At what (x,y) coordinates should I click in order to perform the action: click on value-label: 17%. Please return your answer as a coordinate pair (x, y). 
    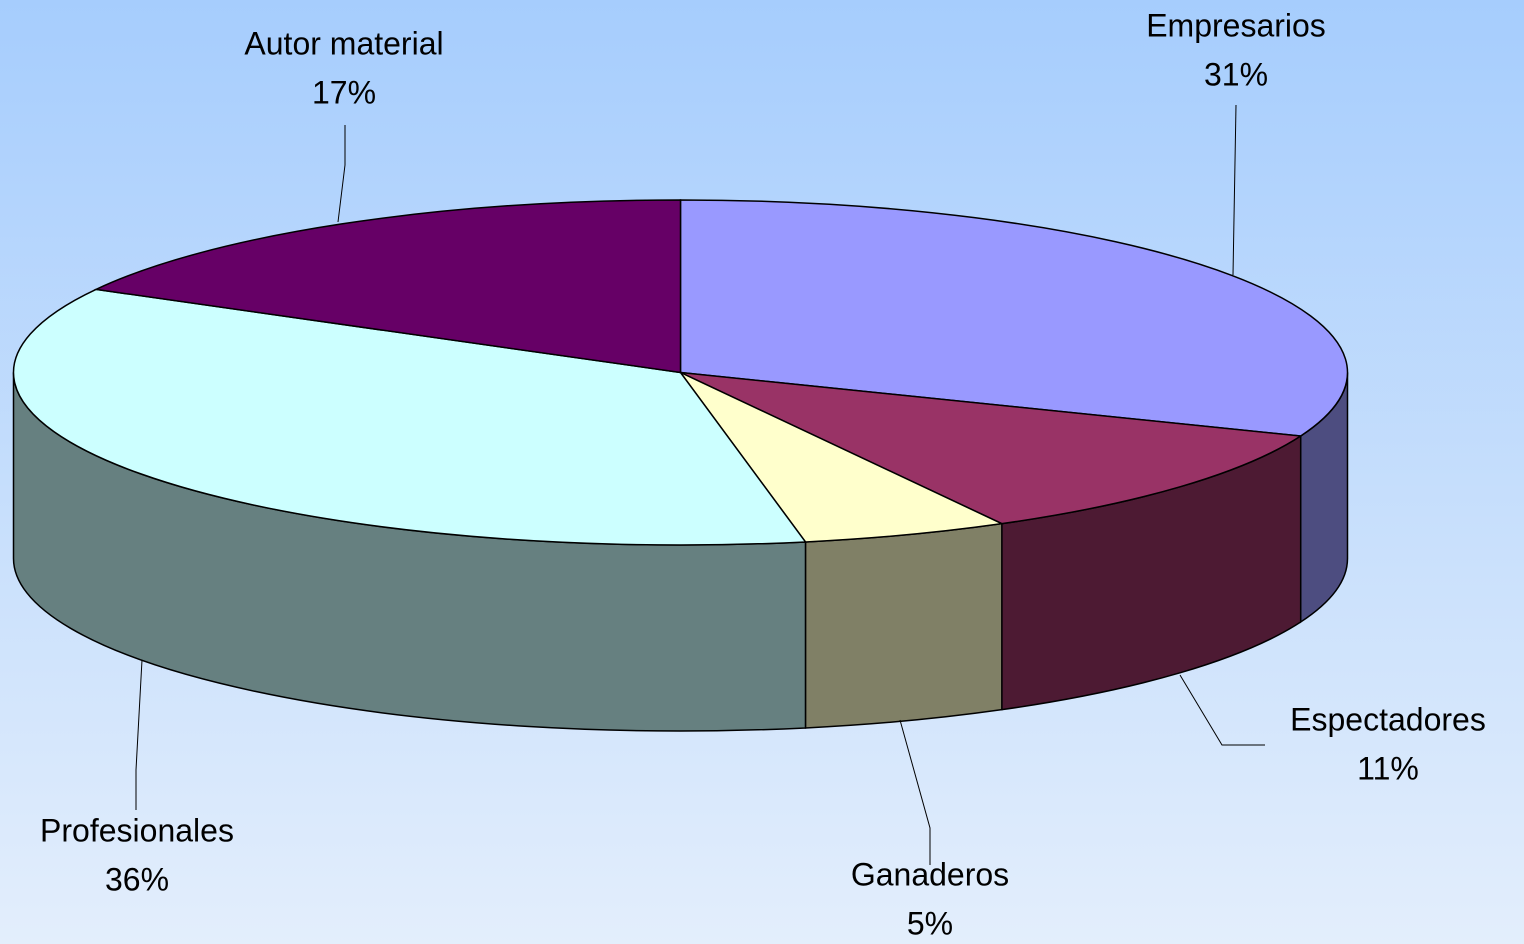
    Looking at the image, I should click on (344, 92).